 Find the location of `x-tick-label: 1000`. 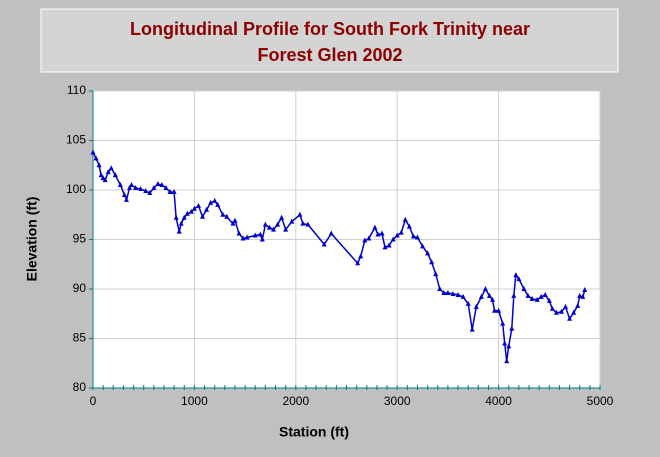

x-tick-label: 1000 is located at coordinates (194, 401).